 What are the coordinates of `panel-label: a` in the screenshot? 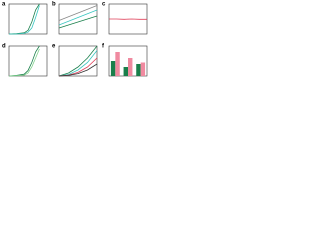 It's located at (4, 5).